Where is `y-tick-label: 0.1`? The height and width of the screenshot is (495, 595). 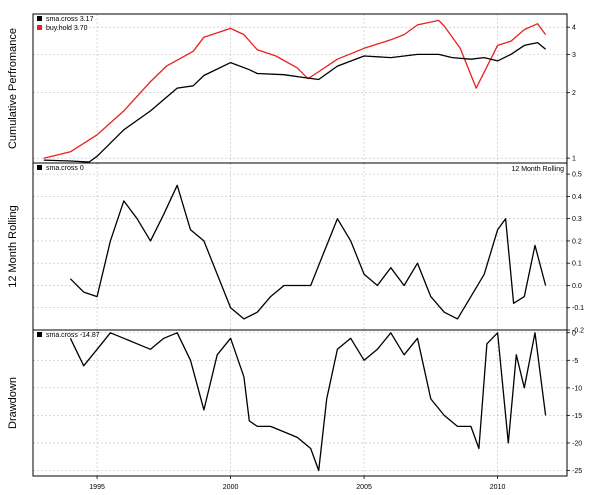 y-tick-label: 0.1 is located at coordinates (577, 264).